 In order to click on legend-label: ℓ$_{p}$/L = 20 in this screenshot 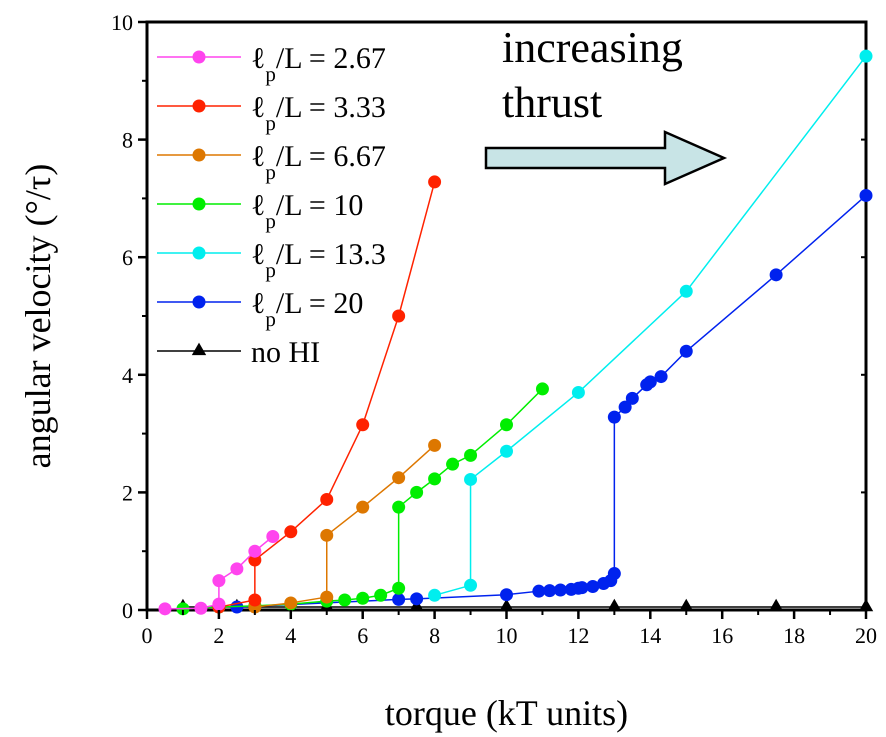, I will do `click(307, 309)`.